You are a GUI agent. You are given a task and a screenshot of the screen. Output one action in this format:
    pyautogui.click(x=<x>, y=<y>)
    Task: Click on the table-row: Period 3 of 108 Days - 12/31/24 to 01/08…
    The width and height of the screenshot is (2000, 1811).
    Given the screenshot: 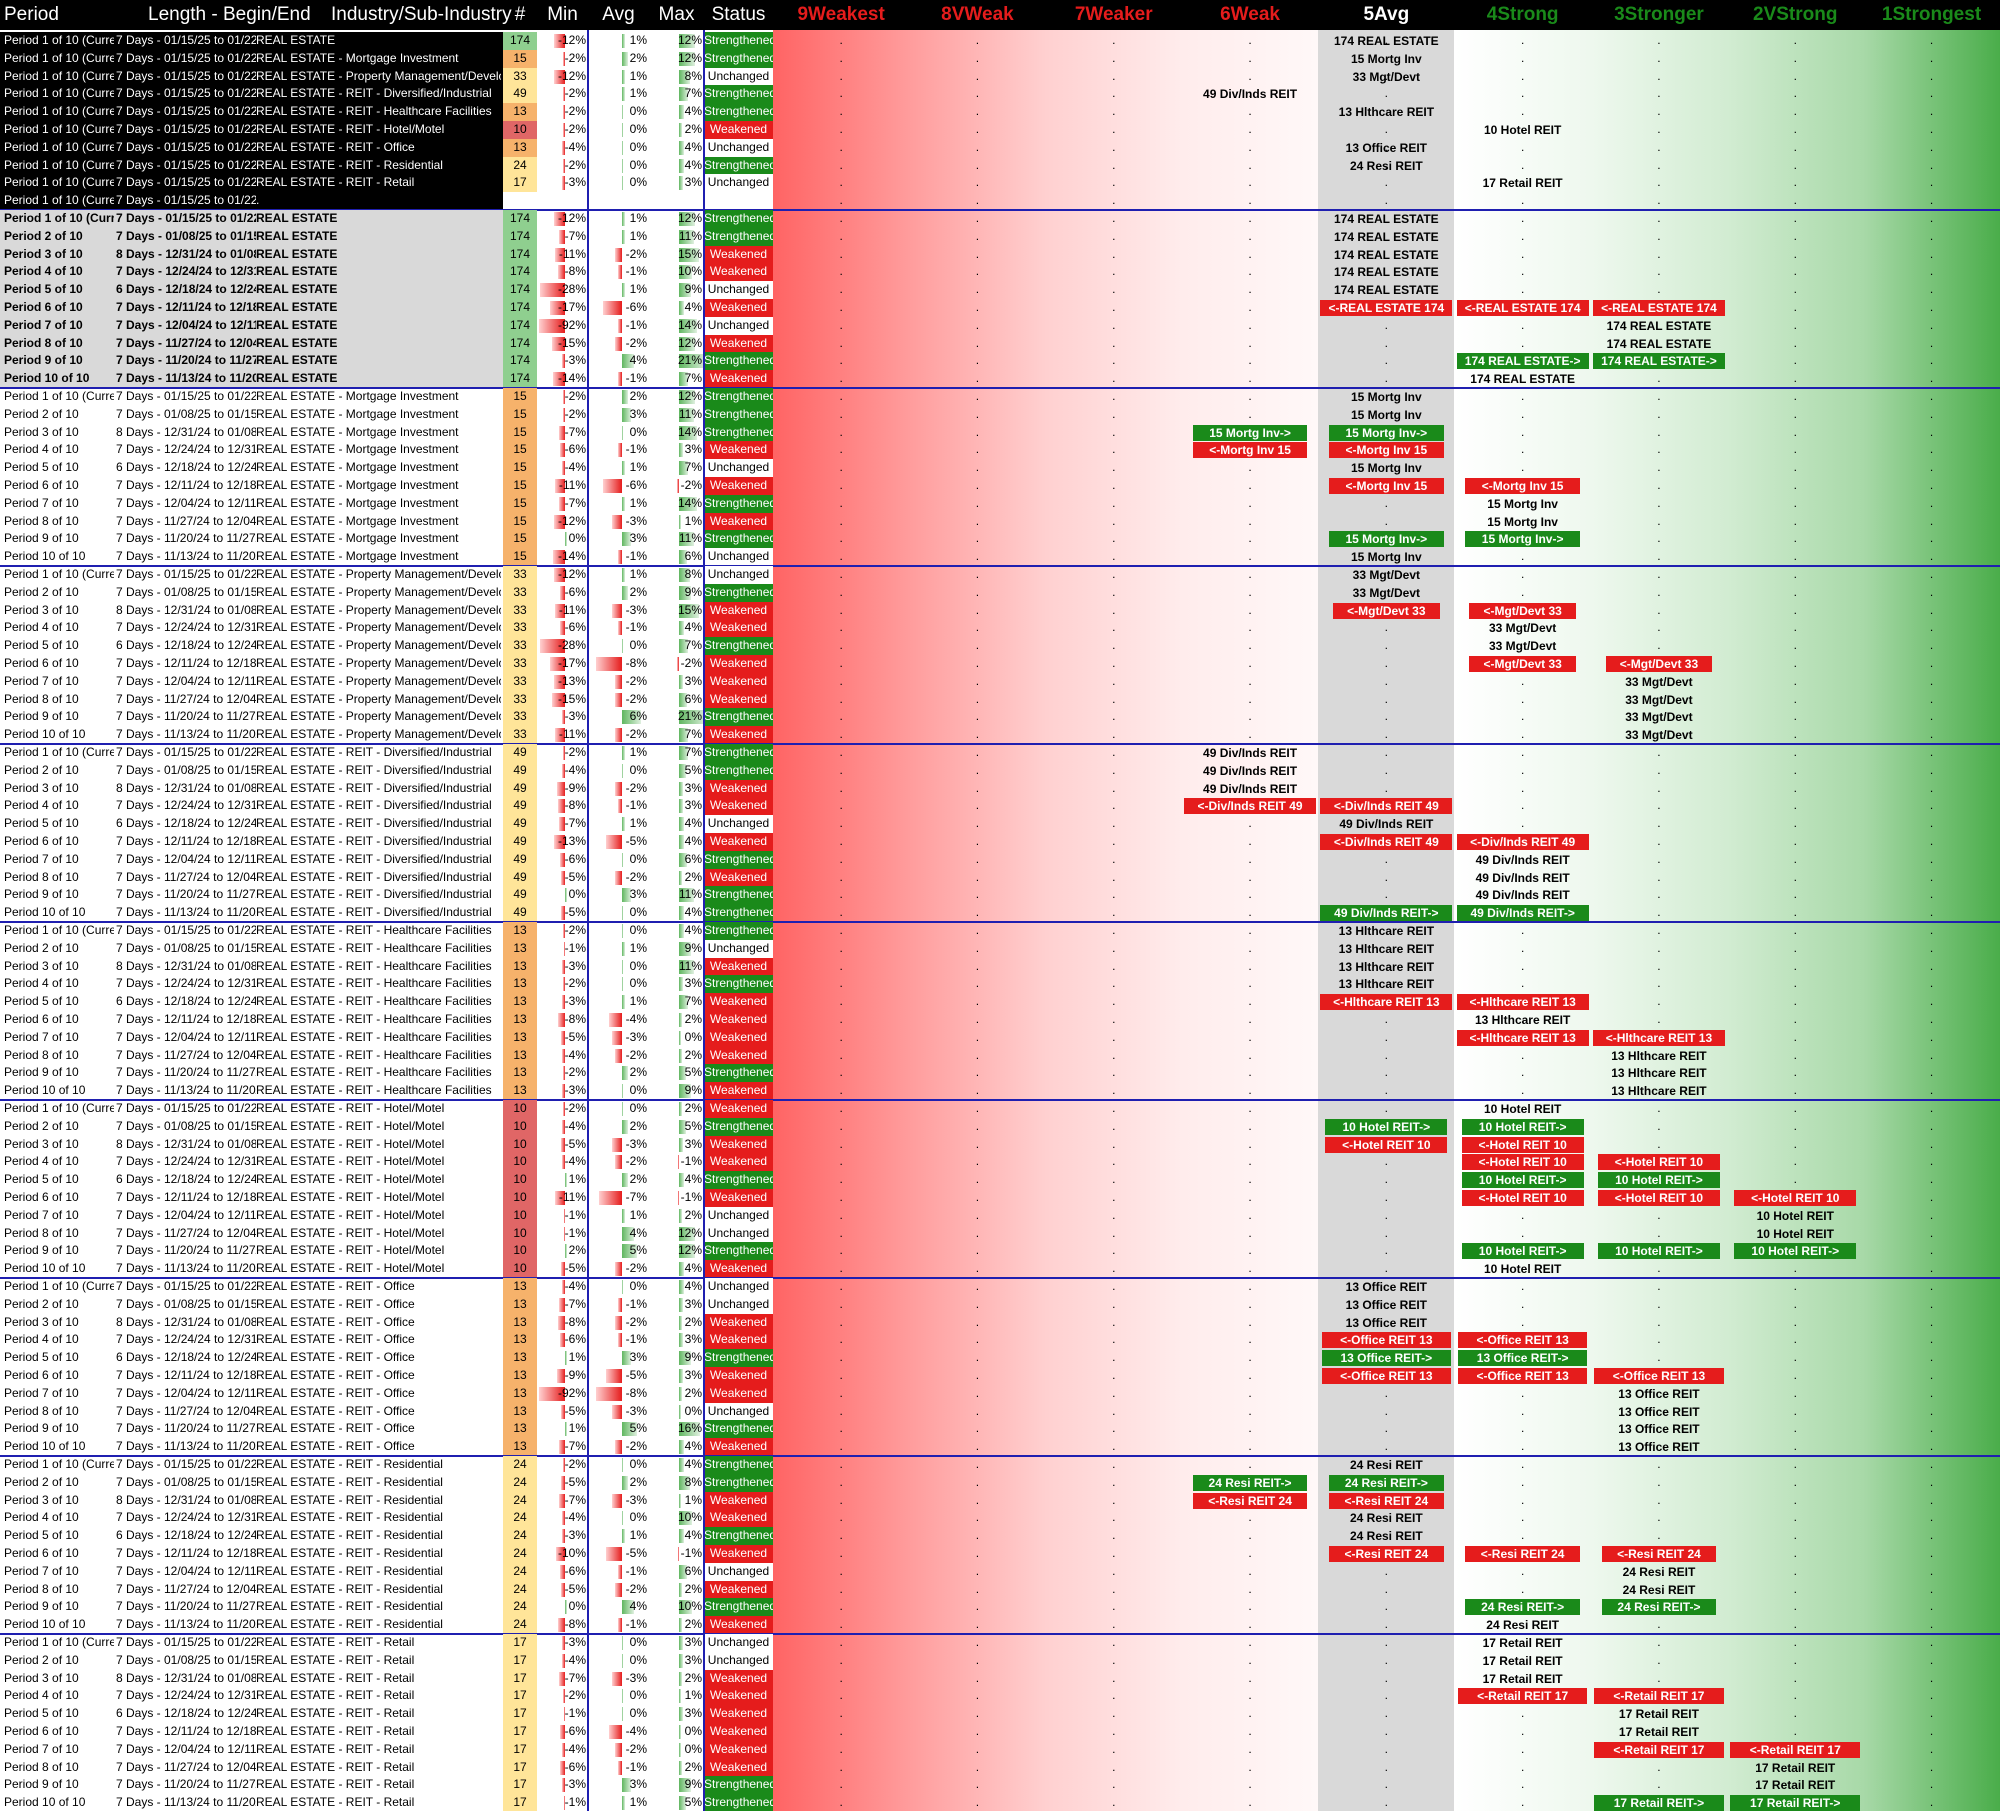 What is the action you would take?
    pyautogui.click(x=1000, y=254)
    